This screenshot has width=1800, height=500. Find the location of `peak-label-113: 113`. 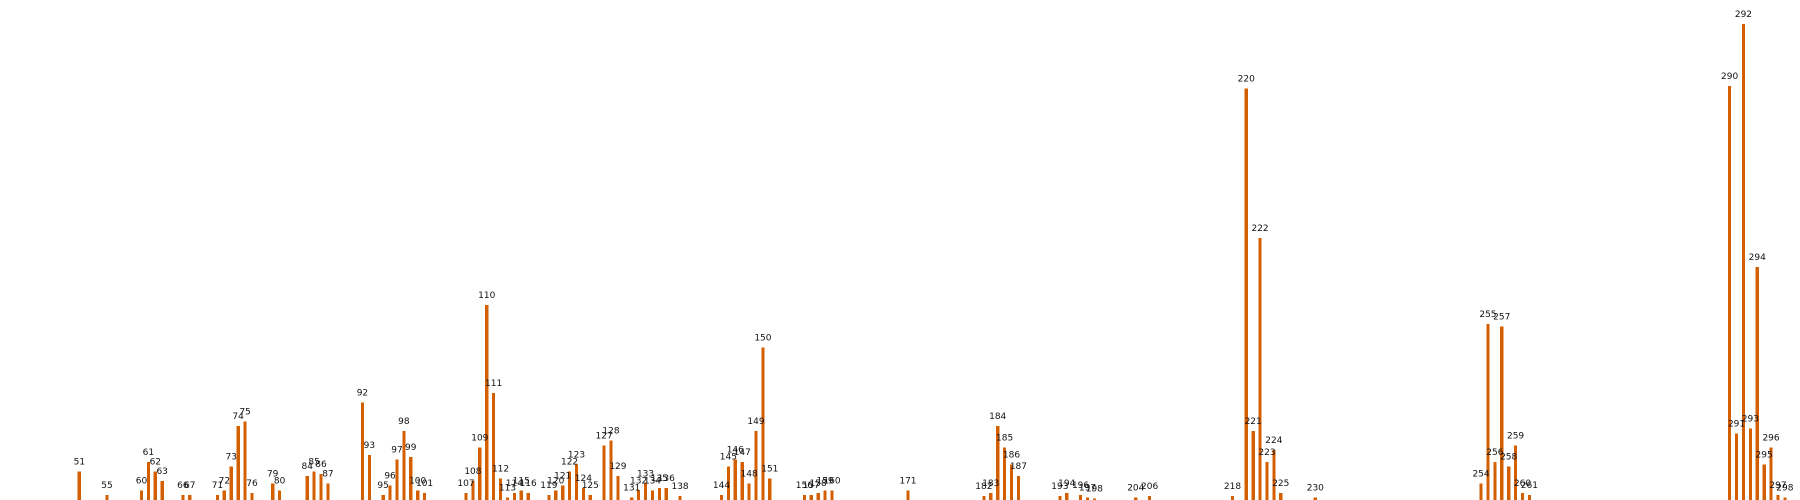

peak-label-113: 113 is located at coordinates (507, 489).